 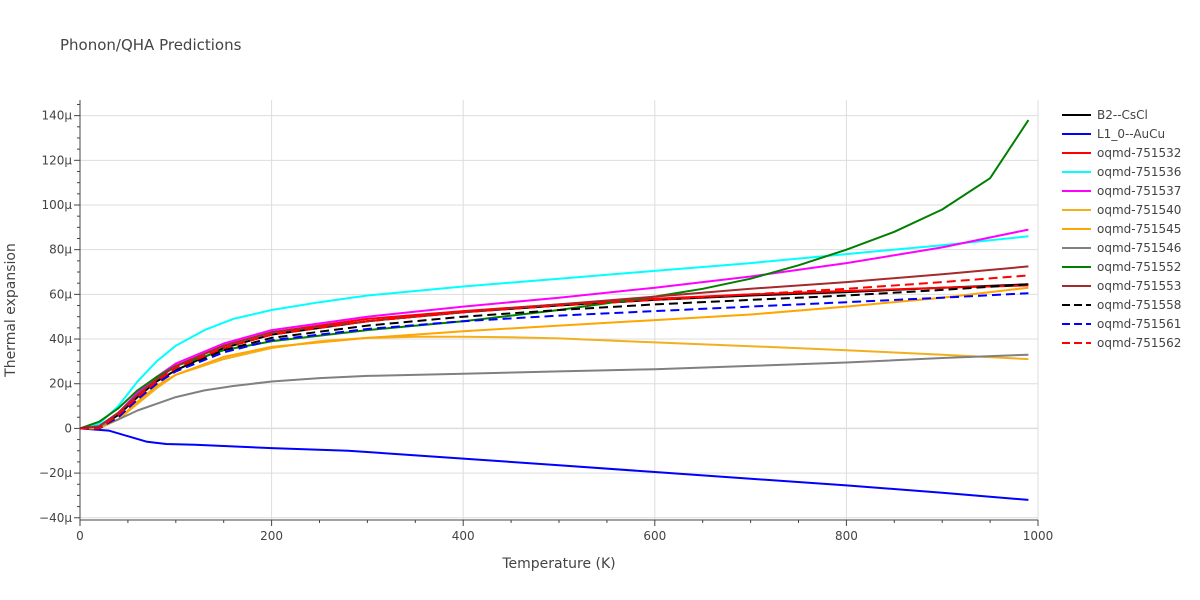 What do you see at coordinates (1139, 324) in the screenshot?
I see `legend-label: oqmd-751561` at bounding box center [1139, 324].